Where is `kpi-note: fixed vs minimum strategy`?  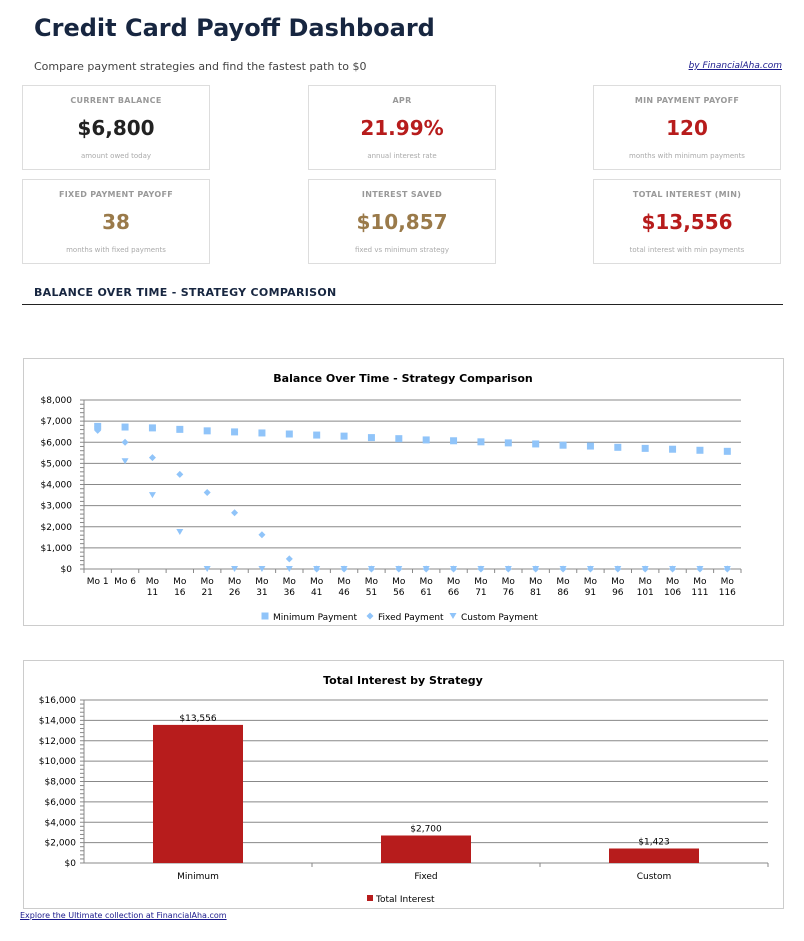
kpi-note: fixed vs minimum strategy is located at coordinates (402, 250).